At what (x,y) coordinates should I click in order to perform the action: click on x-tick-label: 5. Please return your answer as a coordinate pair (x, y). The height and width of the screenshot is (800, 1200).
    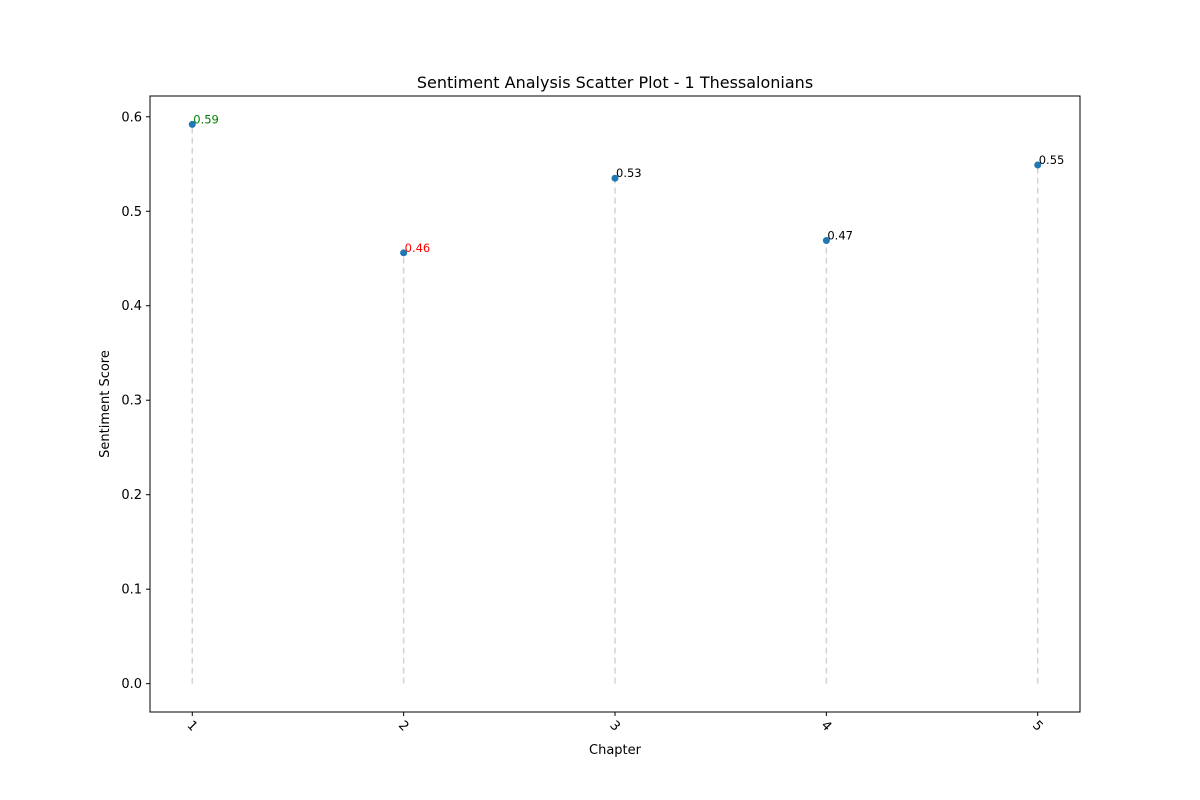
    Looking at the image, I should click on (1037, 726).